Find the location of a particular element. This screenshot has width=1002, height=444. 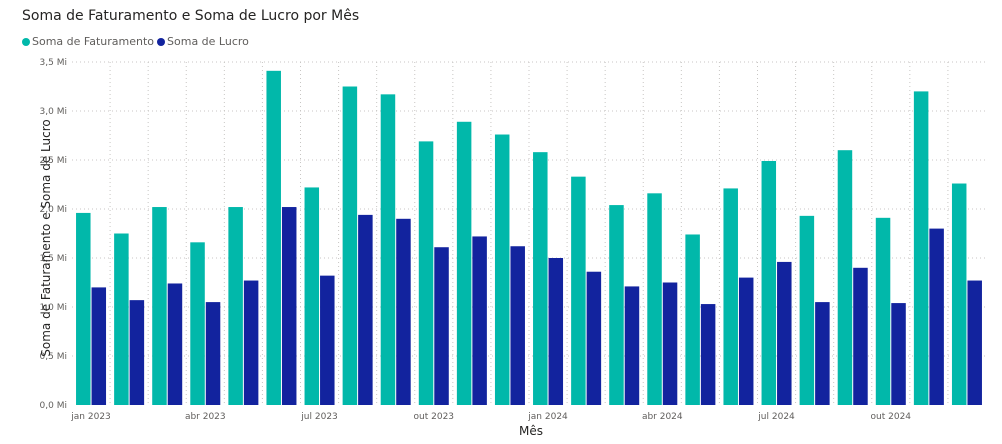

legend-marker-lucro is located at coordinates (161, 41).